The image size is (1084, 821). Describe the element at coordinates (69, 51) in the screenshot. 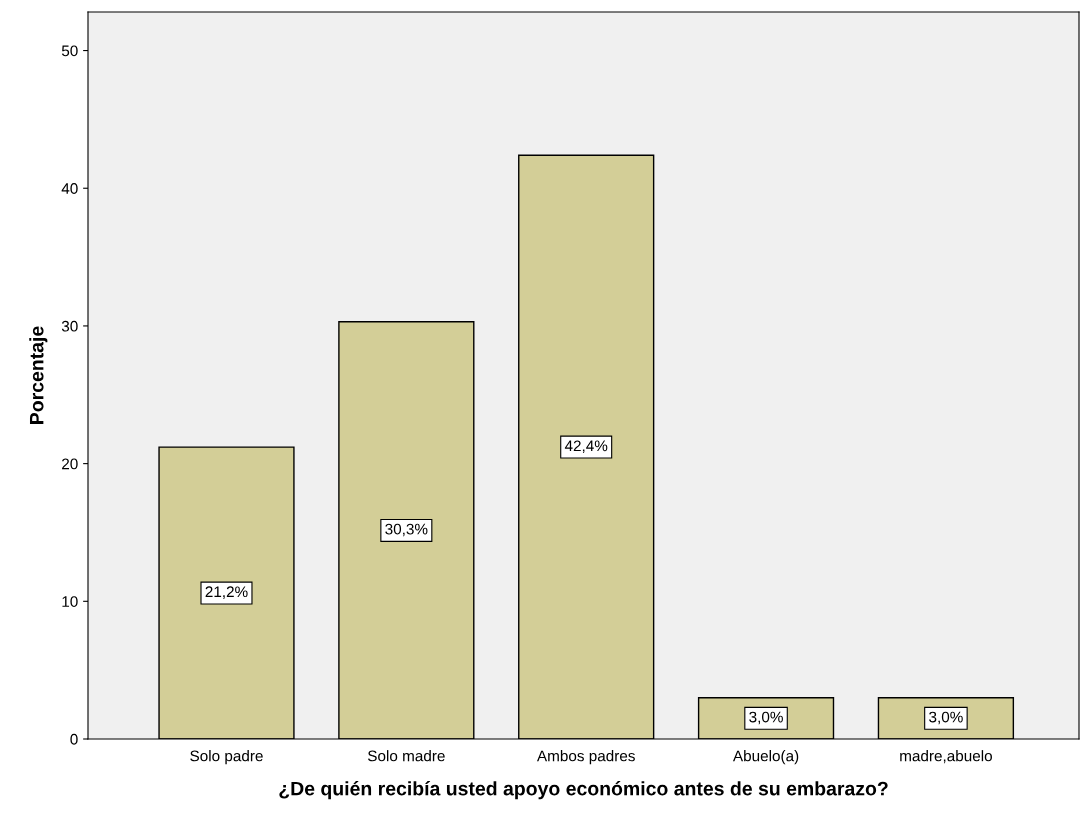

I see `y-tick-label: 50` at that location.